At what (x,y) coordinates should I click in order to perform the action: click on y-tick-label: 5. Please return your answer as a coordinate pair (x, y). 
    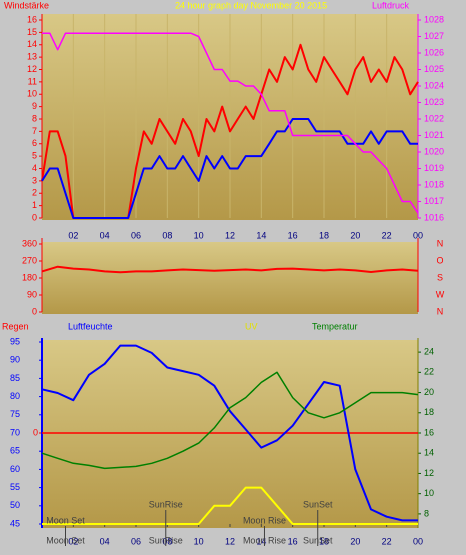
    Looking at the image, I should click on (34, 156).